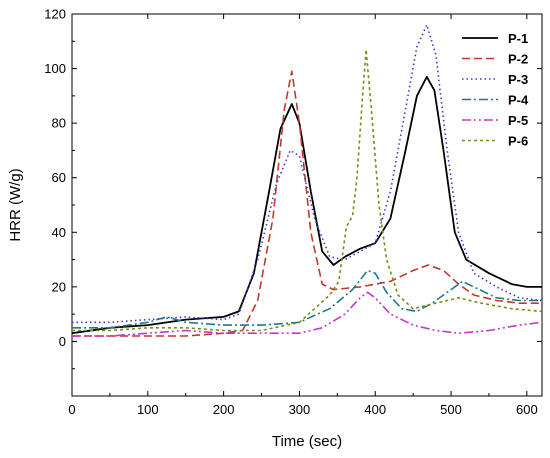  Describe the element at coordinates (55, 14) in the screenshot. I see `y-tick-label: 120` at that location.